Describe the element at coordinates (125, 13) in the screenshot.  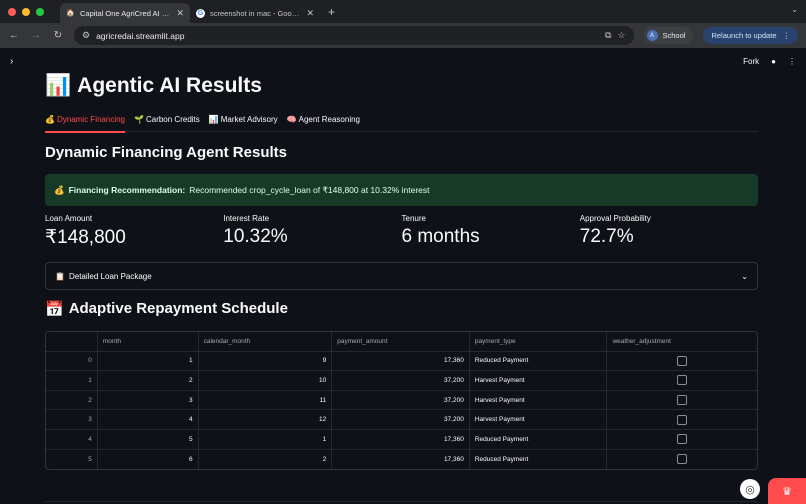
I see `browser-tab-agricred: 🏠 Capital One AgriCred AI - Agri ✕` at that location.